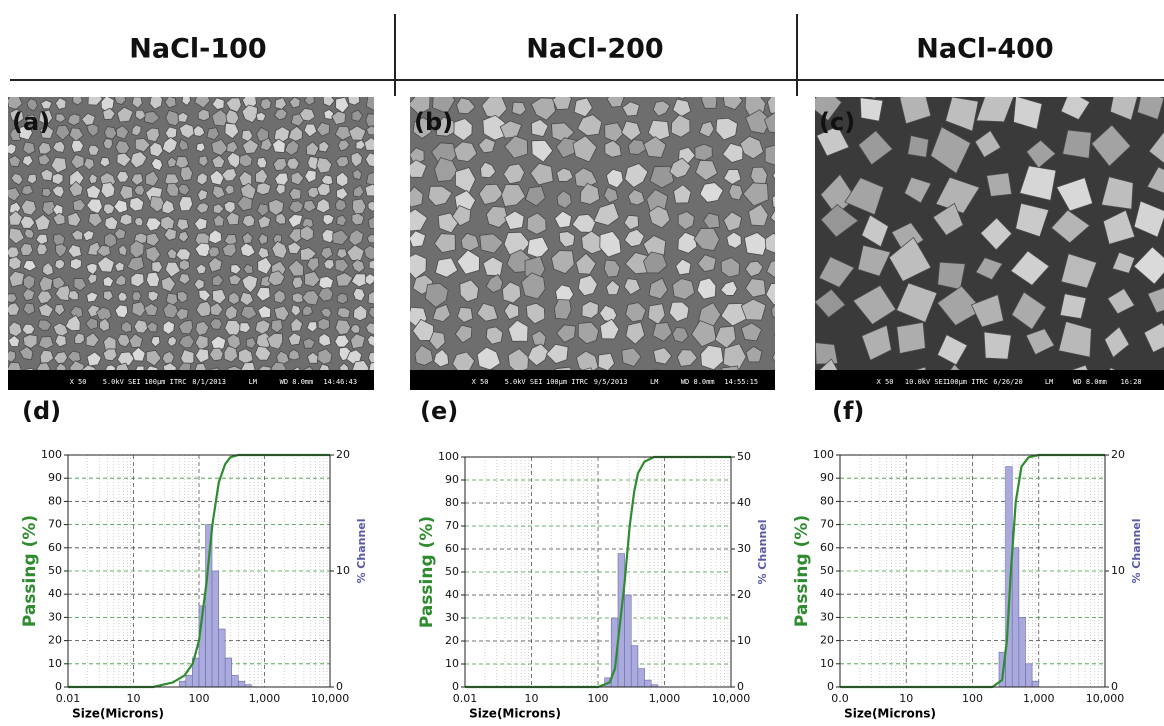 The height and width of the screenshot is (726, 1164). Describe the element at coordinates (452, 525) in the screenshot. I see `y-tick-label: 70` at that location.